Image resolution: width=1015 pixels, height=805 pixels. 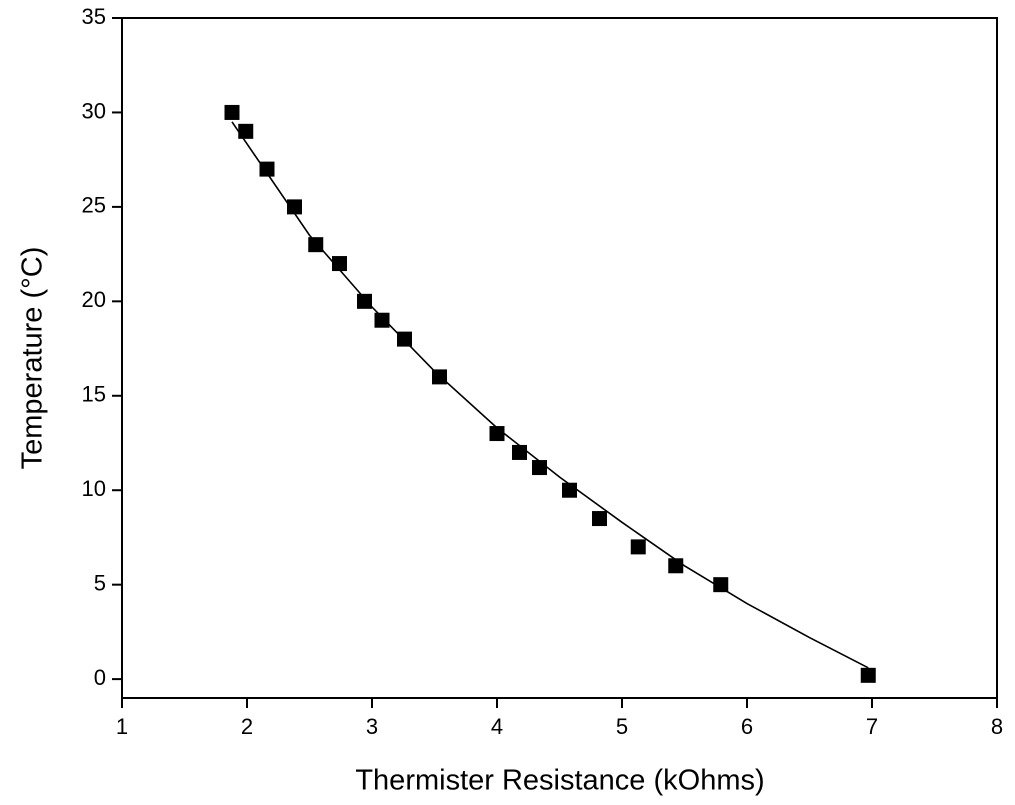 I want to click on x-tick-label: 4, so click(x=497, y=726).